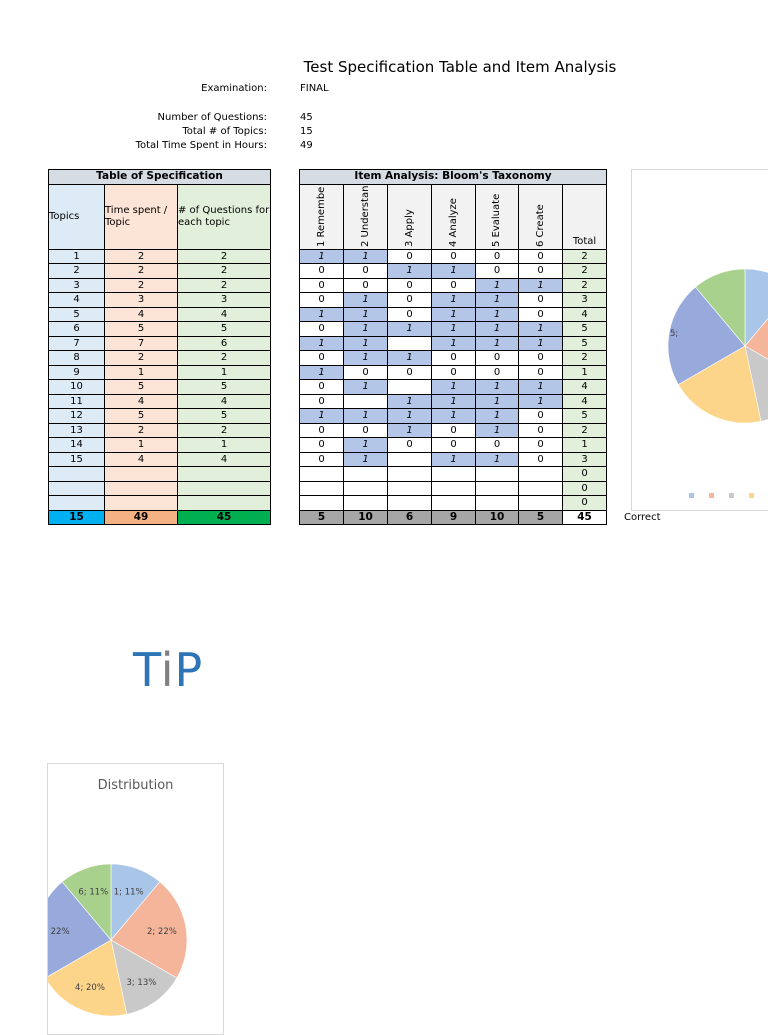 The image size is (768, 1035). I want to click on info-value: 45, so click(306, 117).